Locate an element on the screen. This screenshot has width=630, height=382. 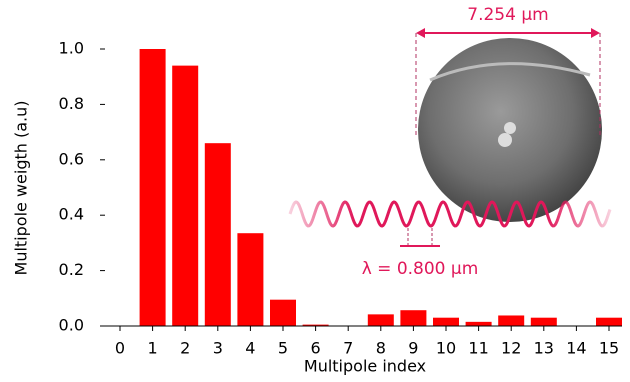
x-tick-label: 14 is located at coordinates (576, 348).